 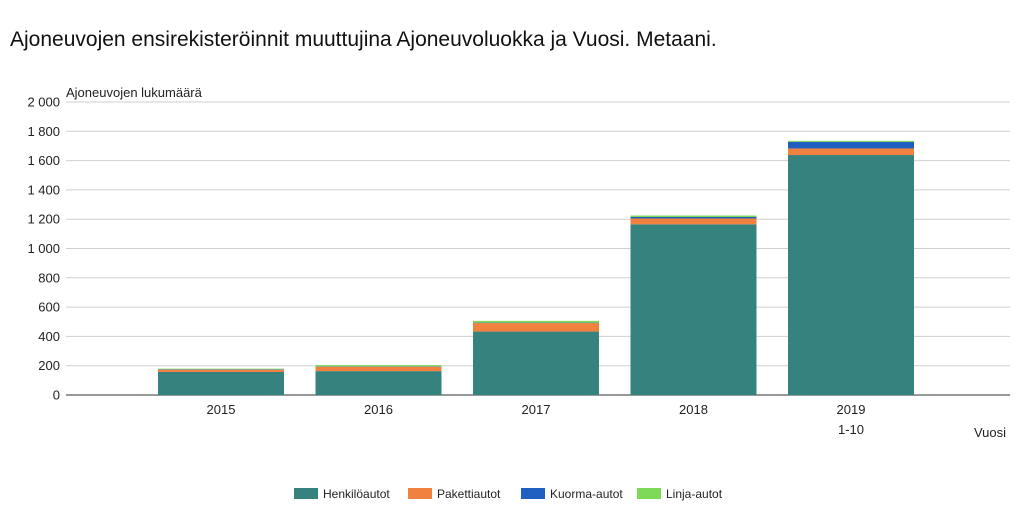 What do you see at coordinates (851, 409) in the screenshot?
I see `x-tick-label: 2019` at bounding box center [851, 409].